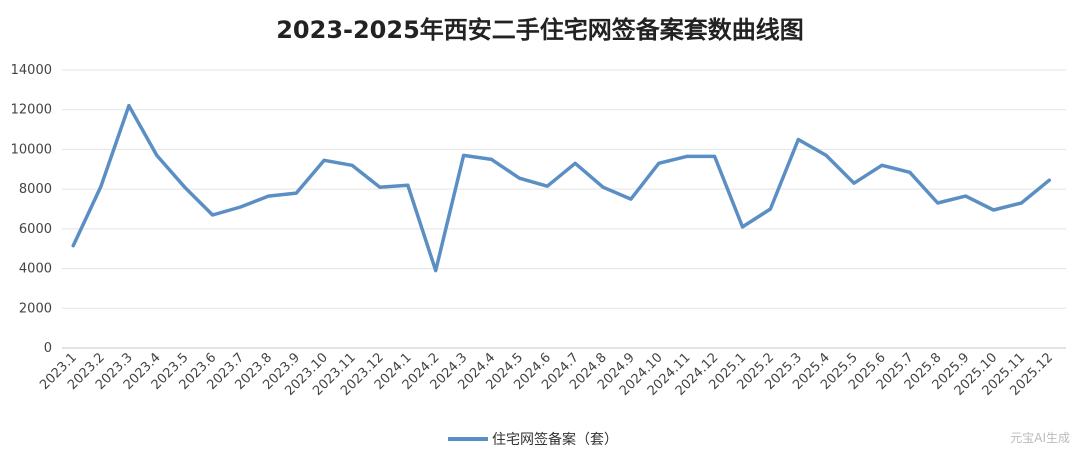 This screenshot has height=454, width=1080. Describe the element at coordinates (35, 189) in the screenshot. I see `y-tick-label: 8000` at that location.